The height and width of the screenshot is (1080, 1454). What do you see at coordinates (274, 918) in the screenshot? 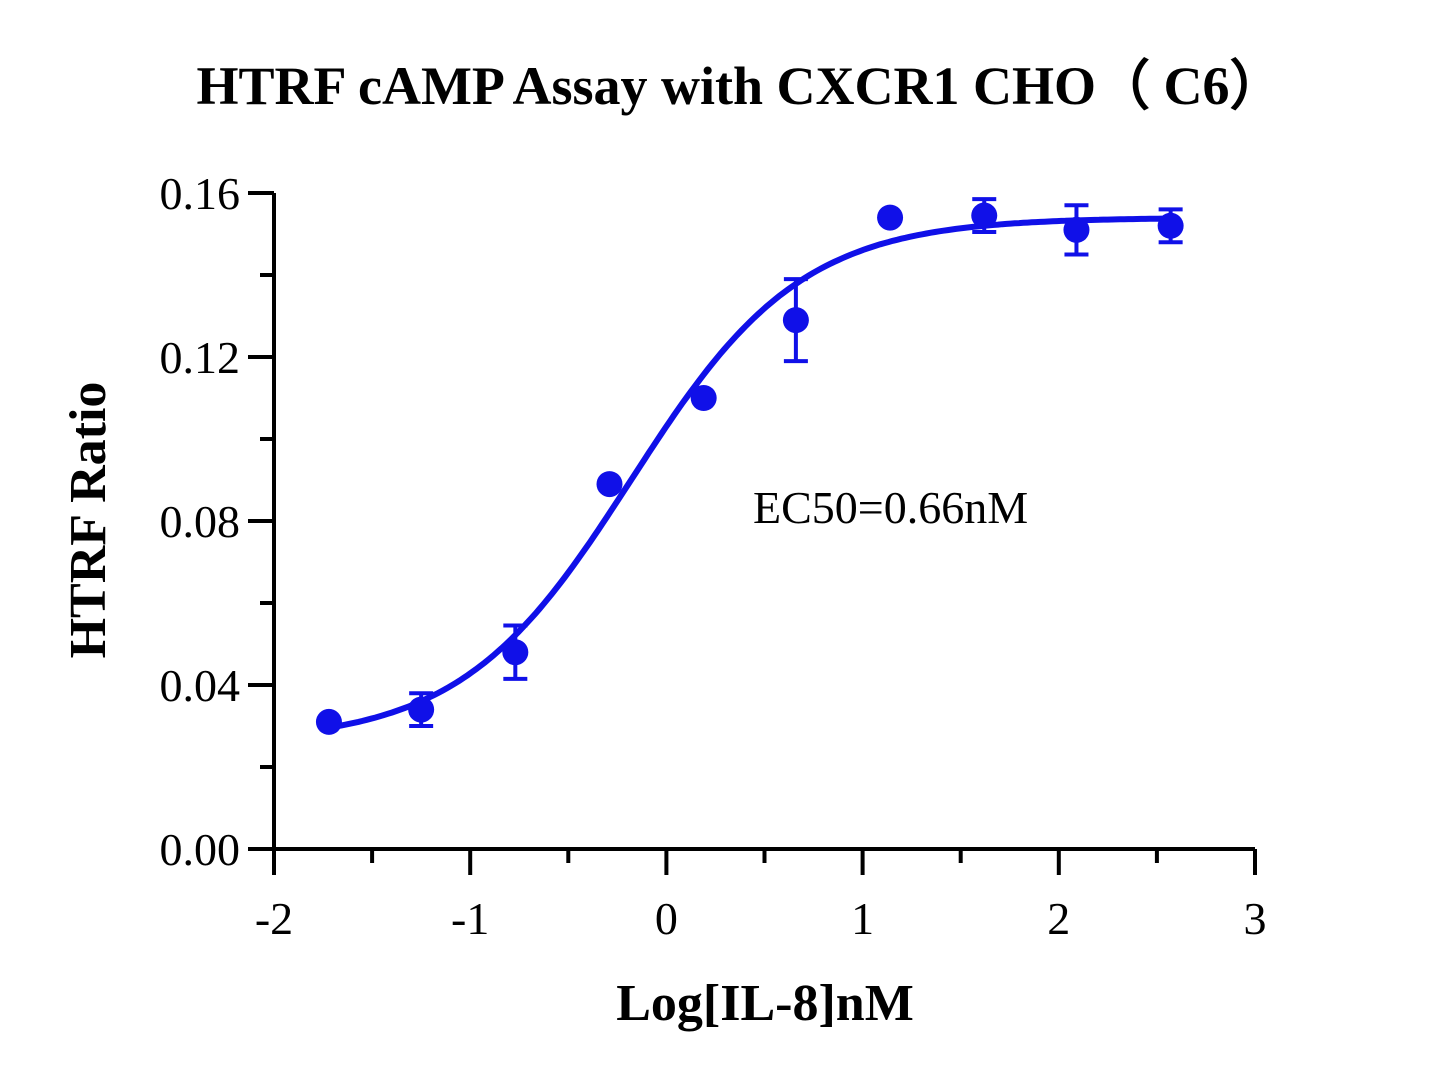
I see `x-tick-label: -2` at bounding box center [274, 918].